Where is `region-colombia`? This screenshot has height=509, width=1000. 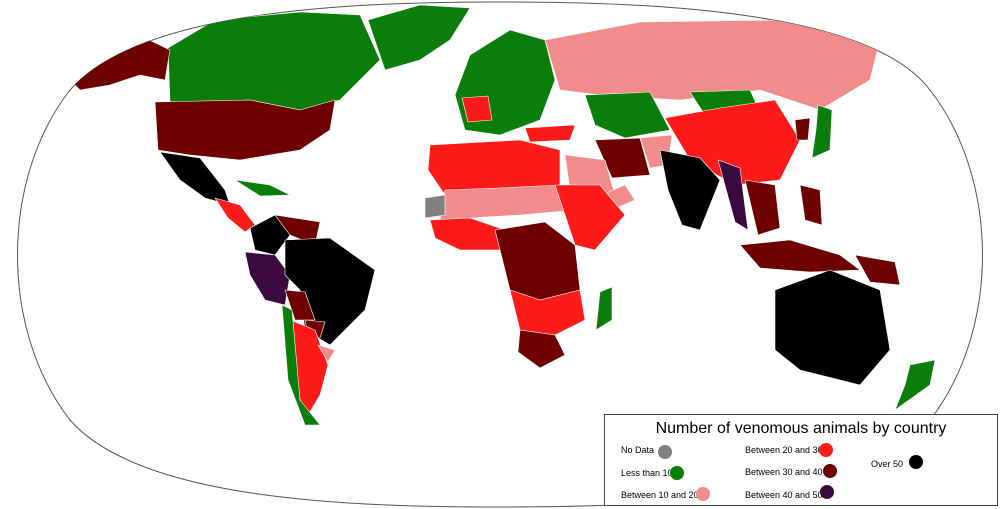 region-colombia is located at coordinates (270, 235).